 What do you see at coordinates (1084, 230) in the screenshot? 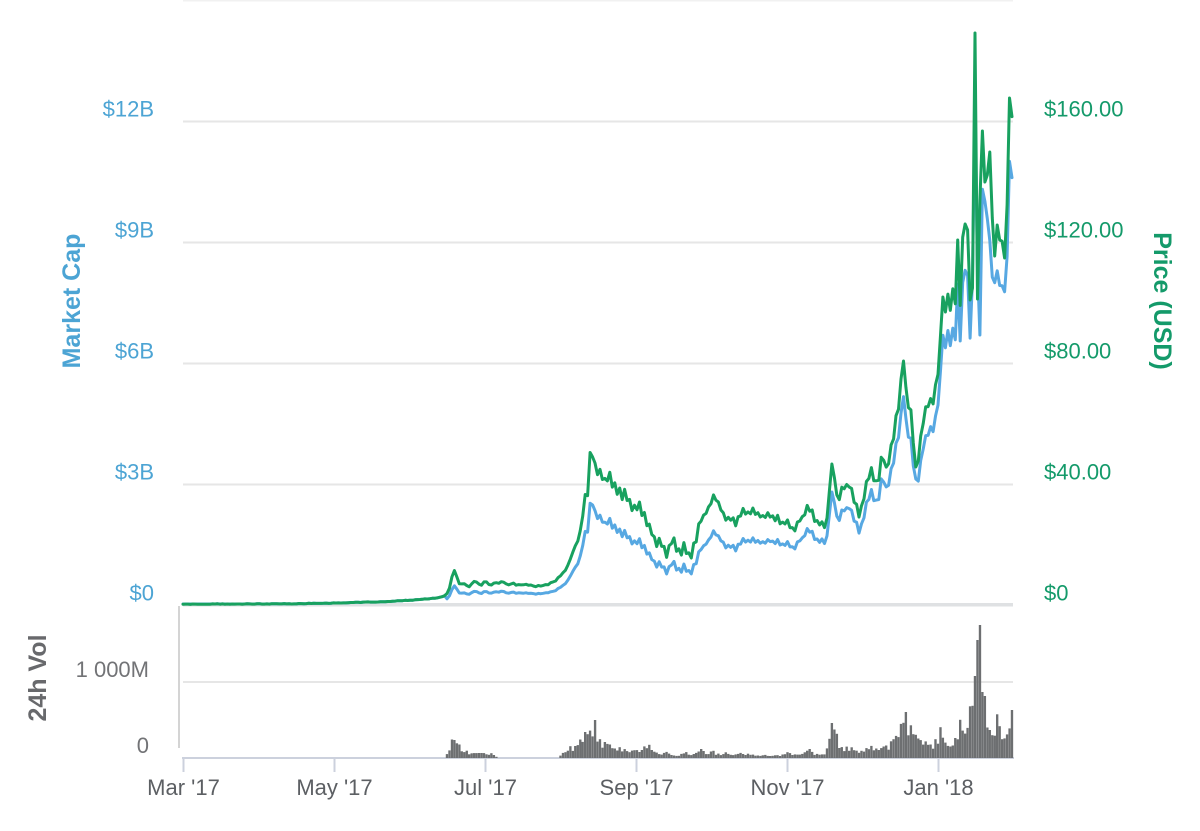
I see `svg-text: $120.00` at bounding box center [1084, 230].